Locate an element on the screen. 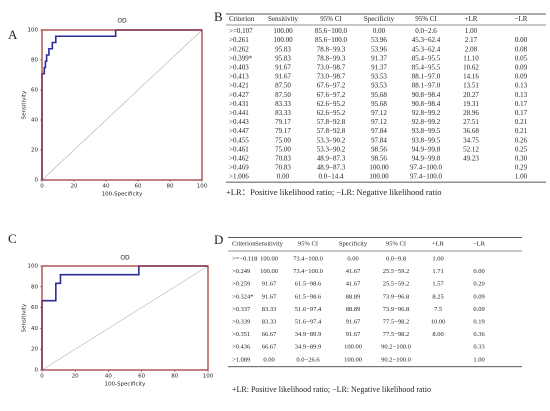 This screenshot has height=411, width=550. table-cell: 73.0−98.7 is located at coordinates (331, 77).